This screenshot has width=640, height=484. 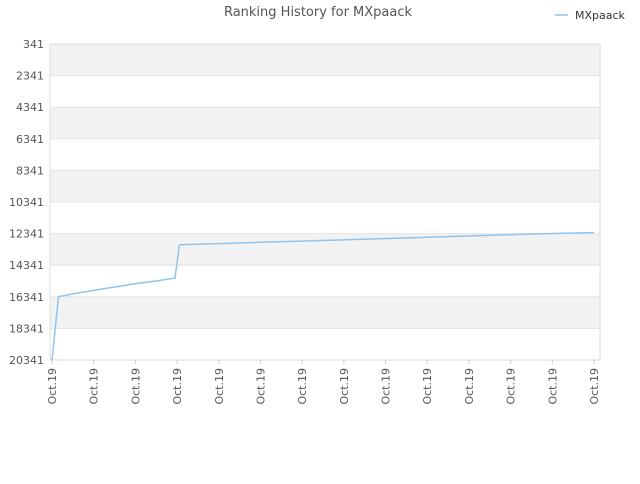 I want to click on legend: MXpaack, so click(x=590, y=15).